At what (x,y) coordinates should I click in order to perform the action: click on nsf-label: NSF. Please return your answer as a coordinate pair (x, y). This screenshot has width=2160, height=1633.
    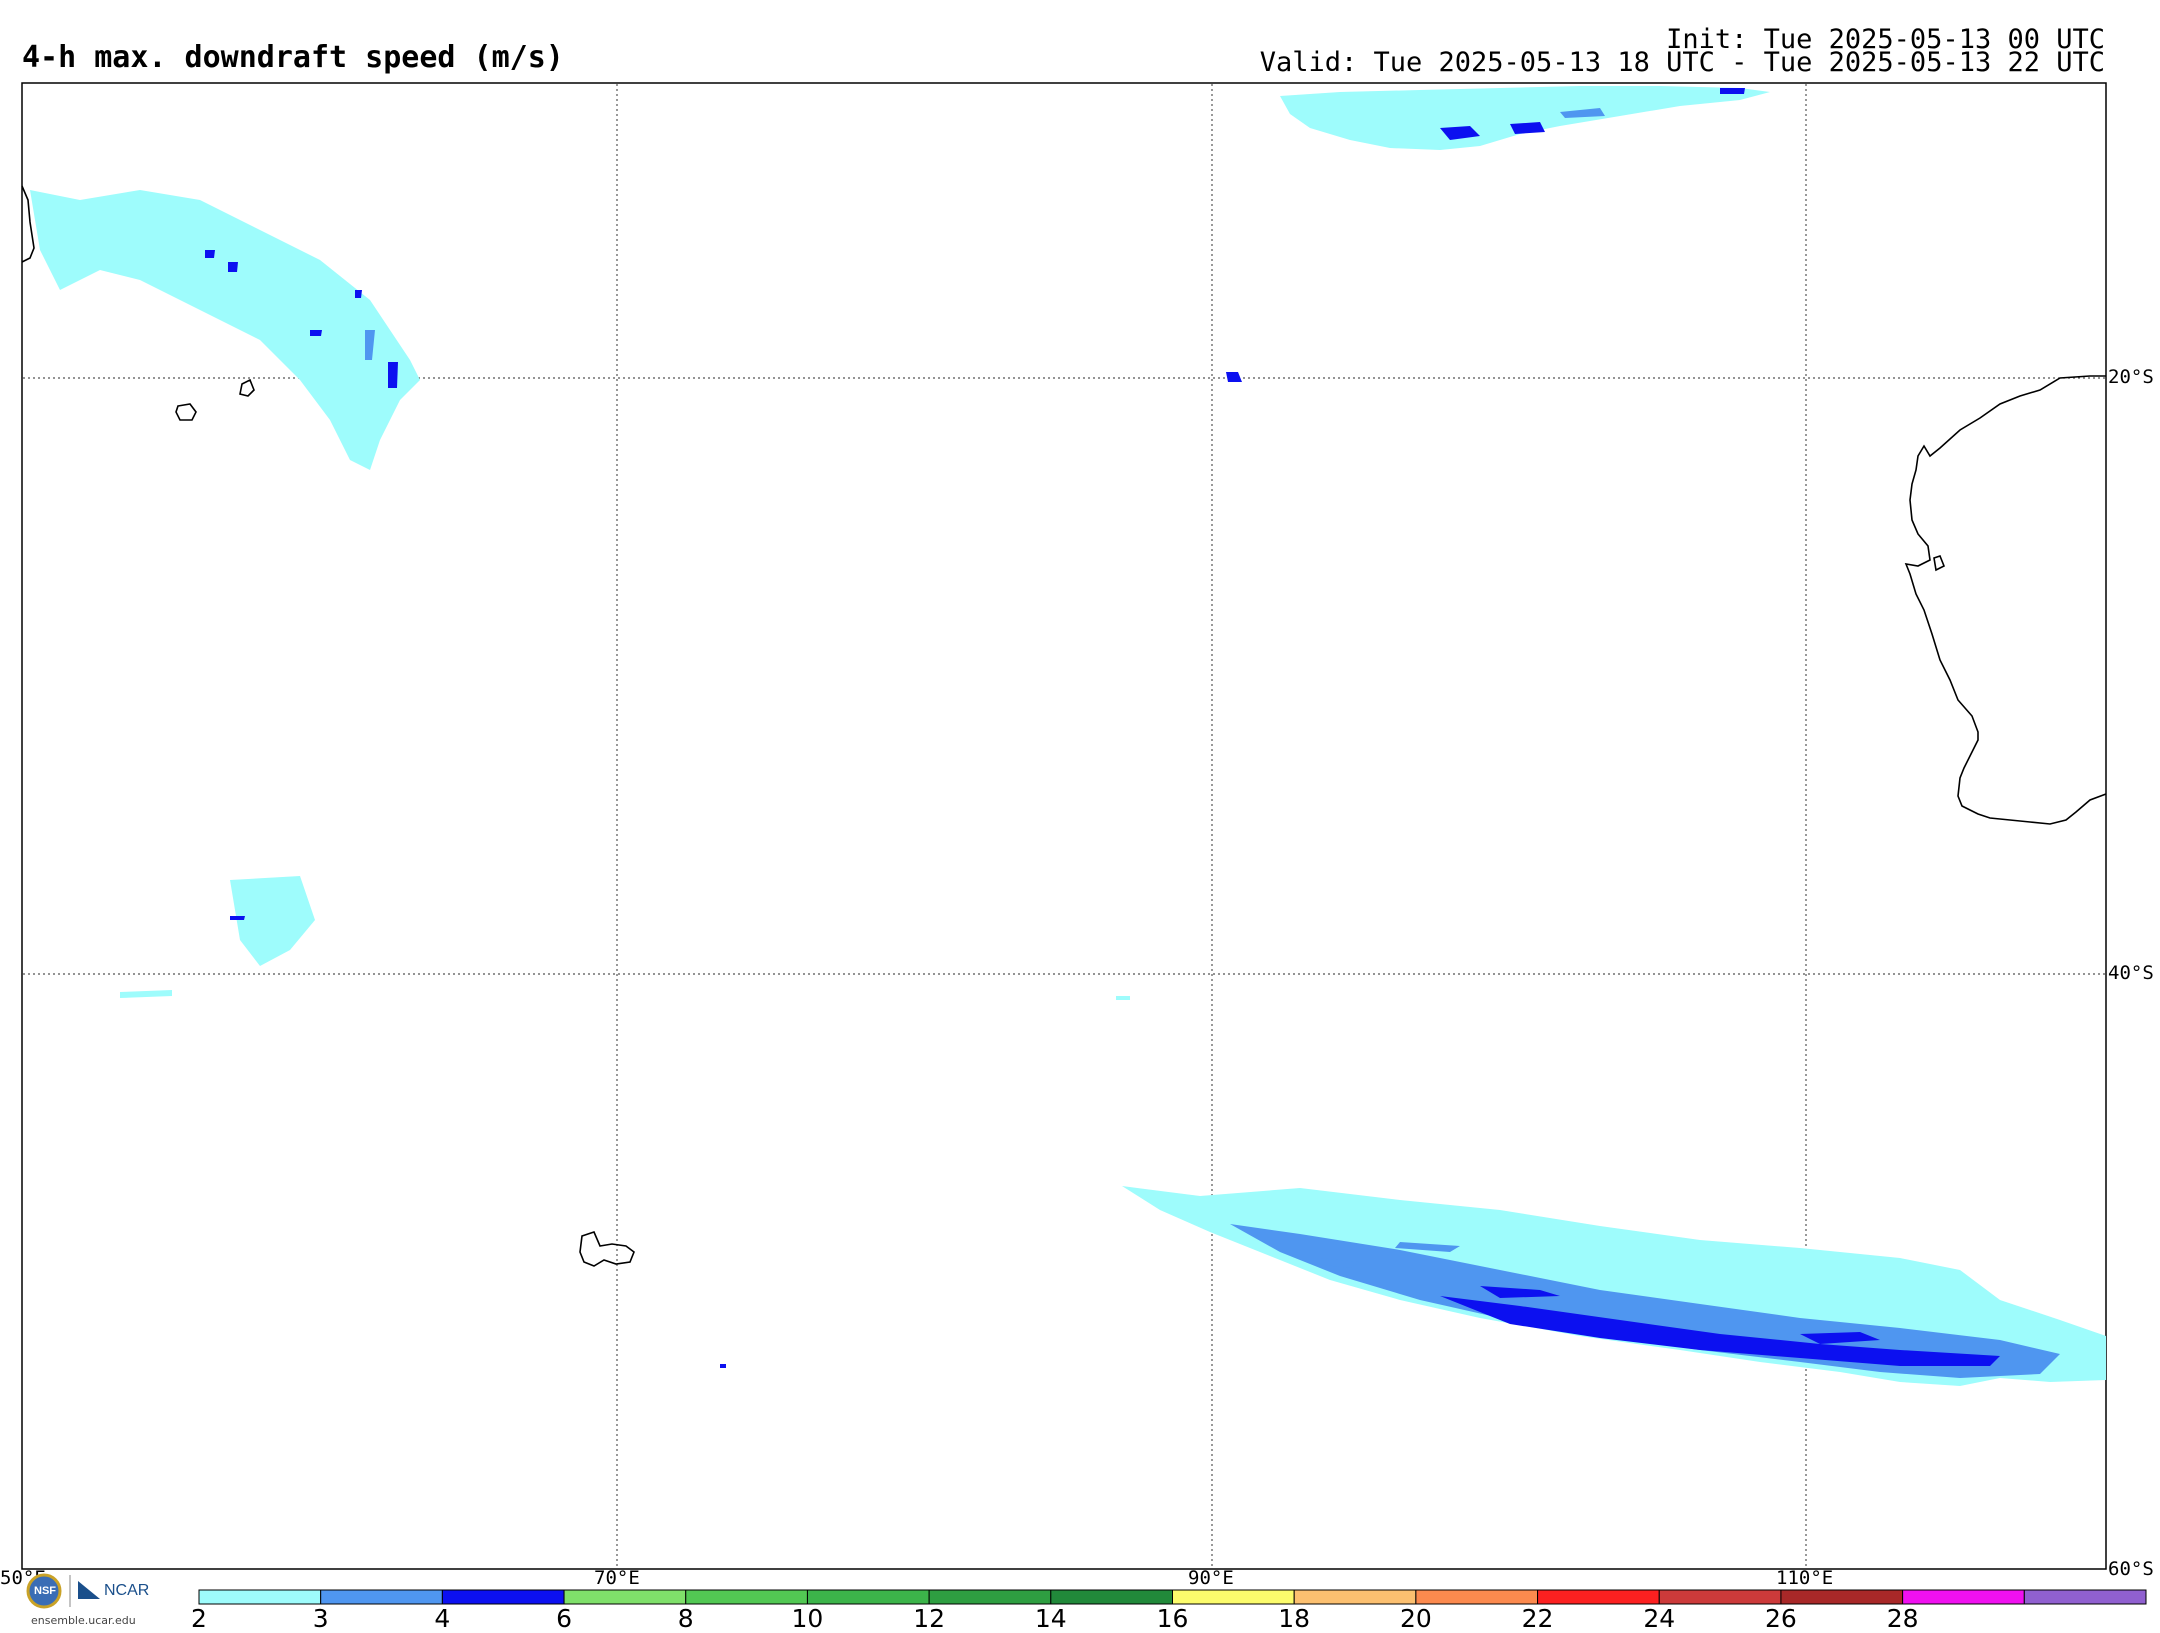
    Looking at the image, I should click on (45, 1591).